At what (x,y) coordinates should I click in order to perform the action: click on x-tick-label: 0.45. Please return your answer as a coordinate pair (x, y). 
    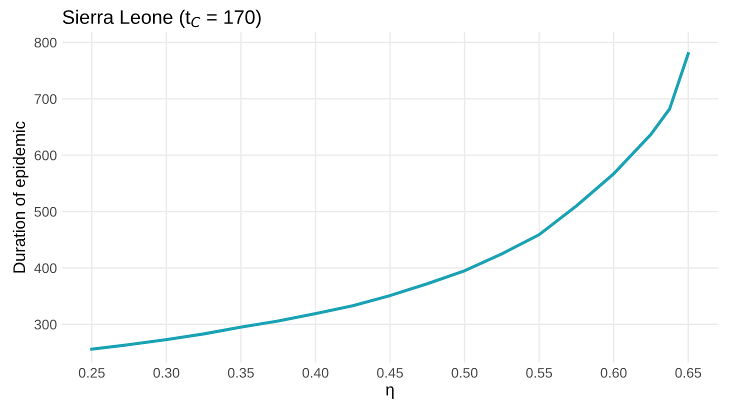
    Looking at the image, I should click on (390, 373).